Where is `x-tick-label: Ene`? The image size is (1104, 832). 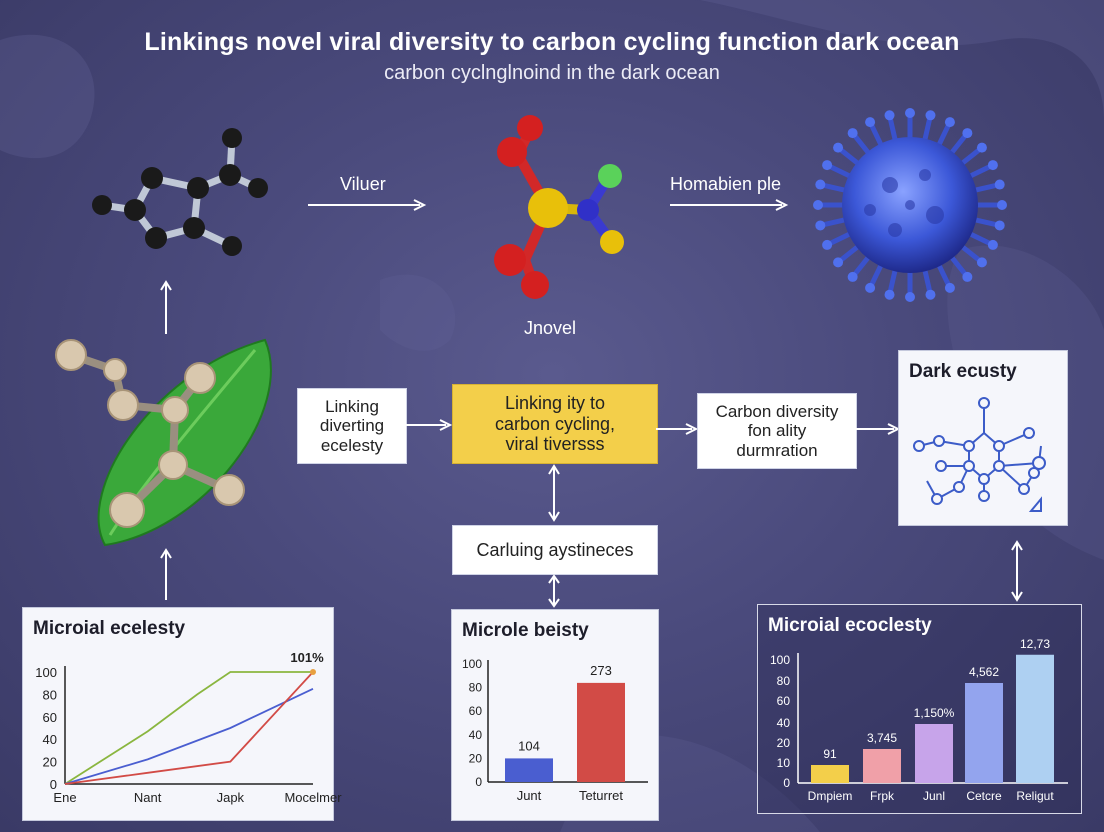 x-tick-label: Ene is located at coordinates (64, 797).